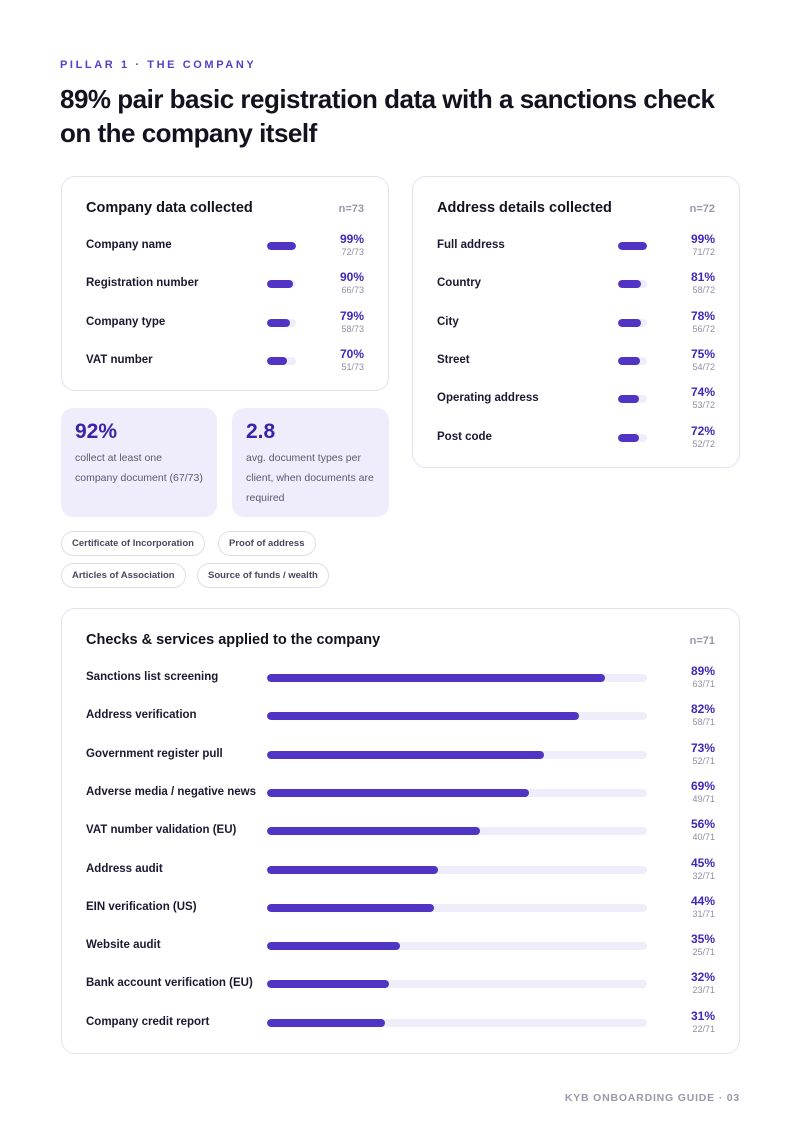 The width and height of the screenshot is (800, 1131). What do you see at coordinates (576, 250) in the screenshot?
I see `bar-row: Full address 99% 71/72` at bounding box center [576, 250].